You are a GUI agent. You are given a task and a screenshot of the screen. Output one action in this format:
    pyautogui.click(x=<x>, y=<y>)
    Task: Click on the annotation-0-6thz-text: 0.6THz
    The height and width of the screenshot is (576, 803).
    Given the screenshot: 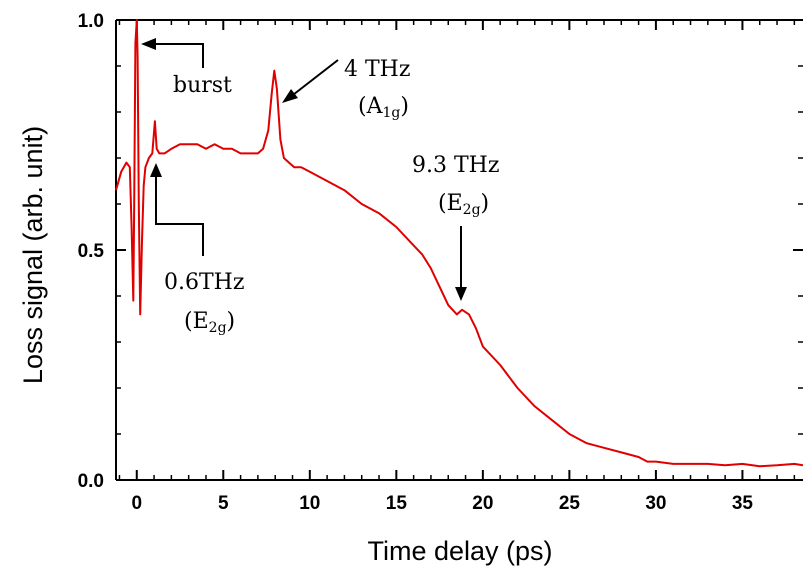 What is the action you would take?
    pyautogui.click(x=204, y=282)
    